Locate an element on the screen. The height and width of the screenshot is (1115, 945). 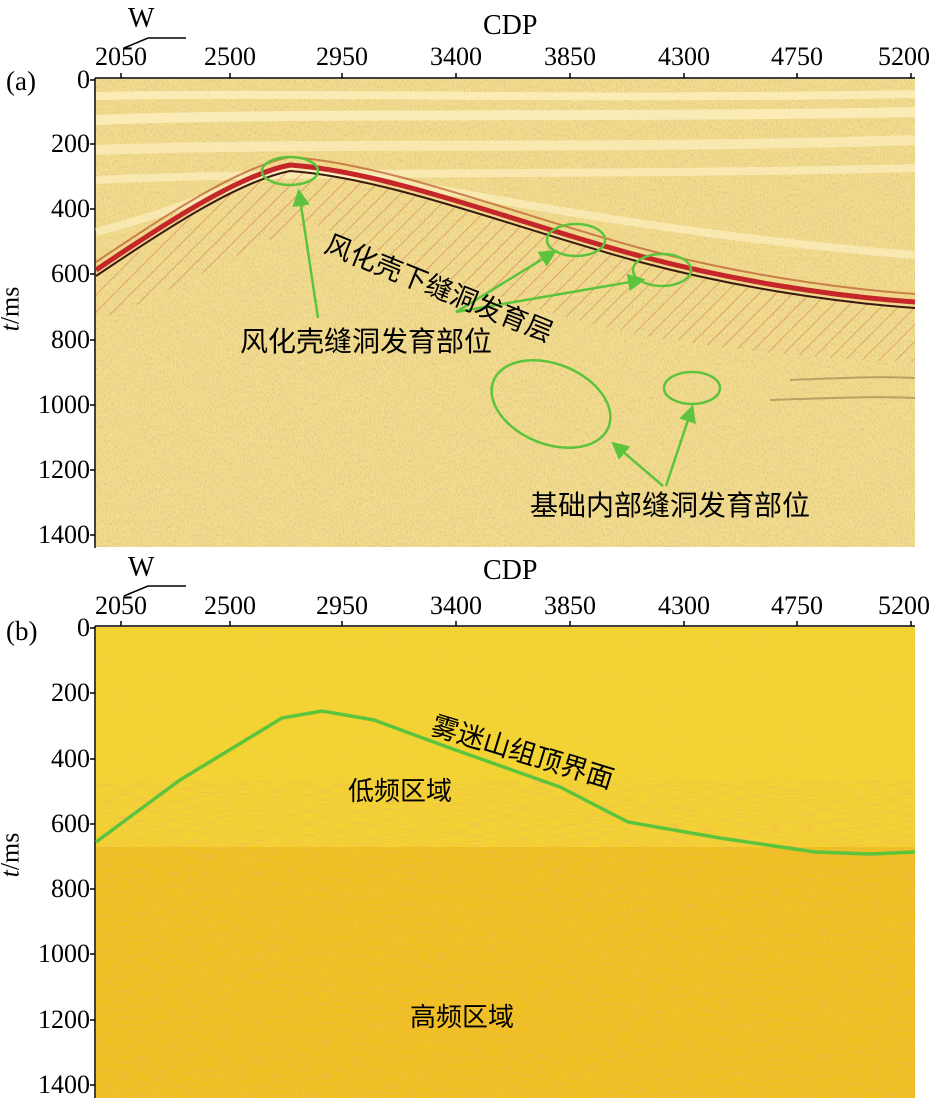
panel-b-x-title: CDP is located at coordinates (510, 570).